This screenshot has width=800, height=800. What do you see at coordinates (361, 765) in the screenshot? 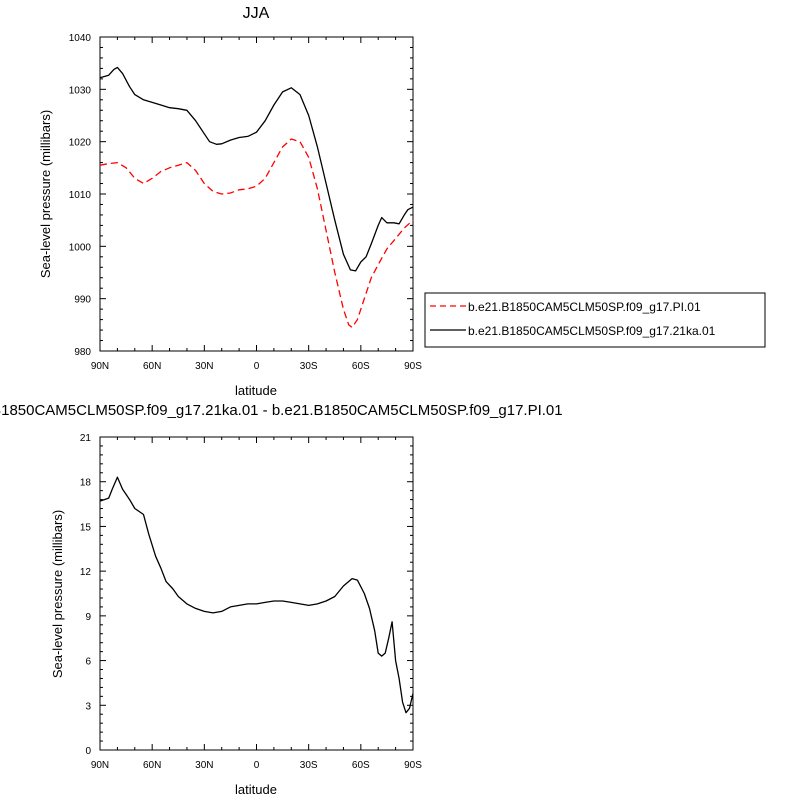
I see `bottom-x-tick-label: 60S` at bounding box center [361, 765].